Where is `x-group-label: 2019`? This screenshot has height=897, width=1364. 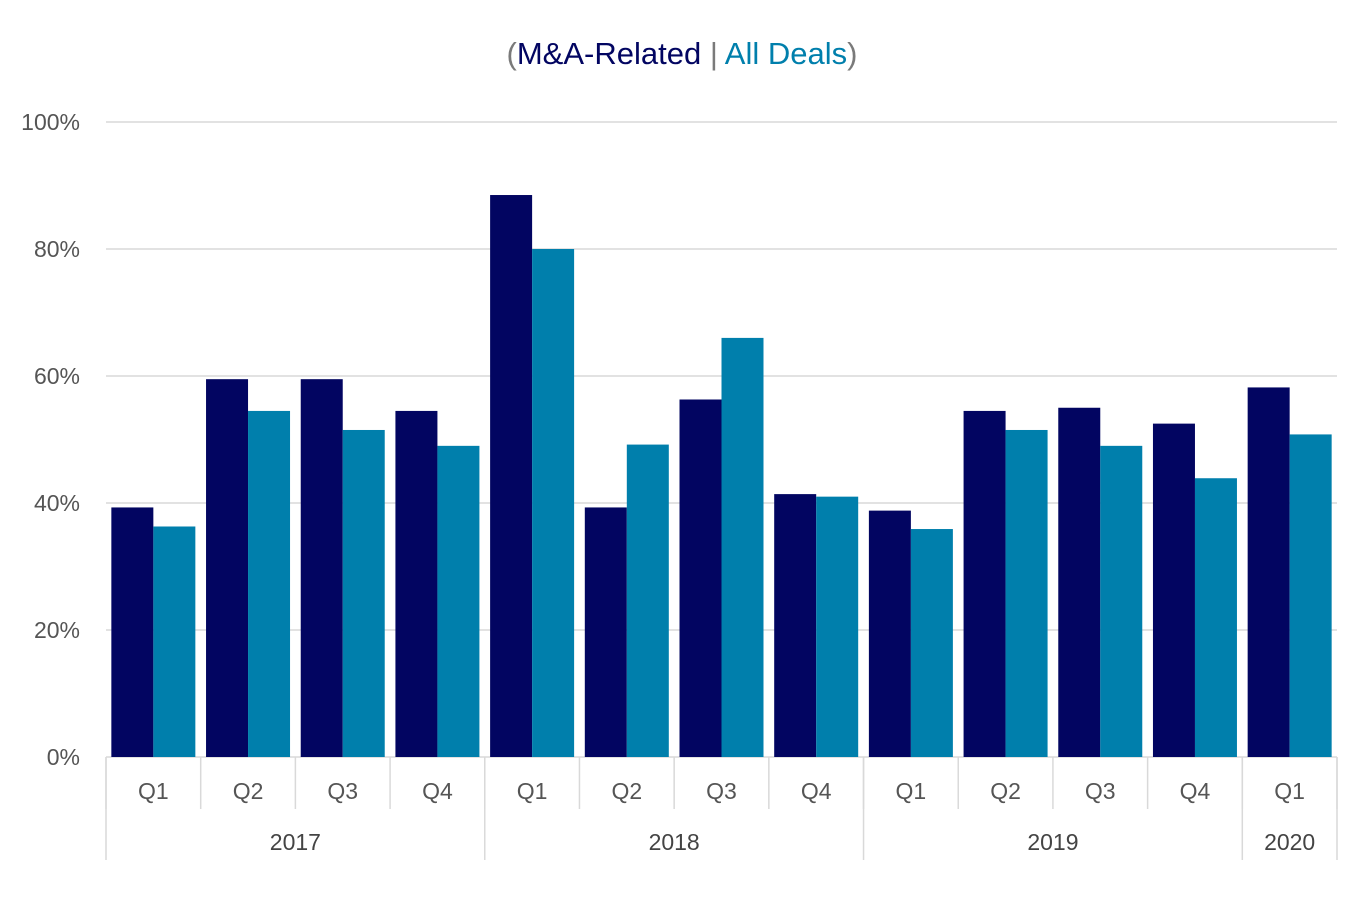
x-group-label: 2019 is located at coordinates (1052, 842).